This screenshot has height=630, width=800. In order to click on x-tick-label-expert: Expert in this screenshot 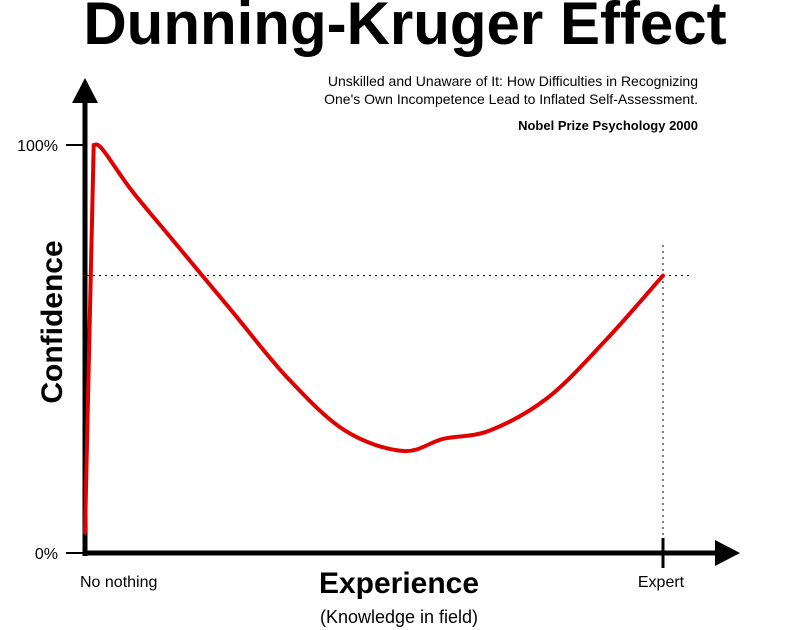, I will do `click(661, 582)`.